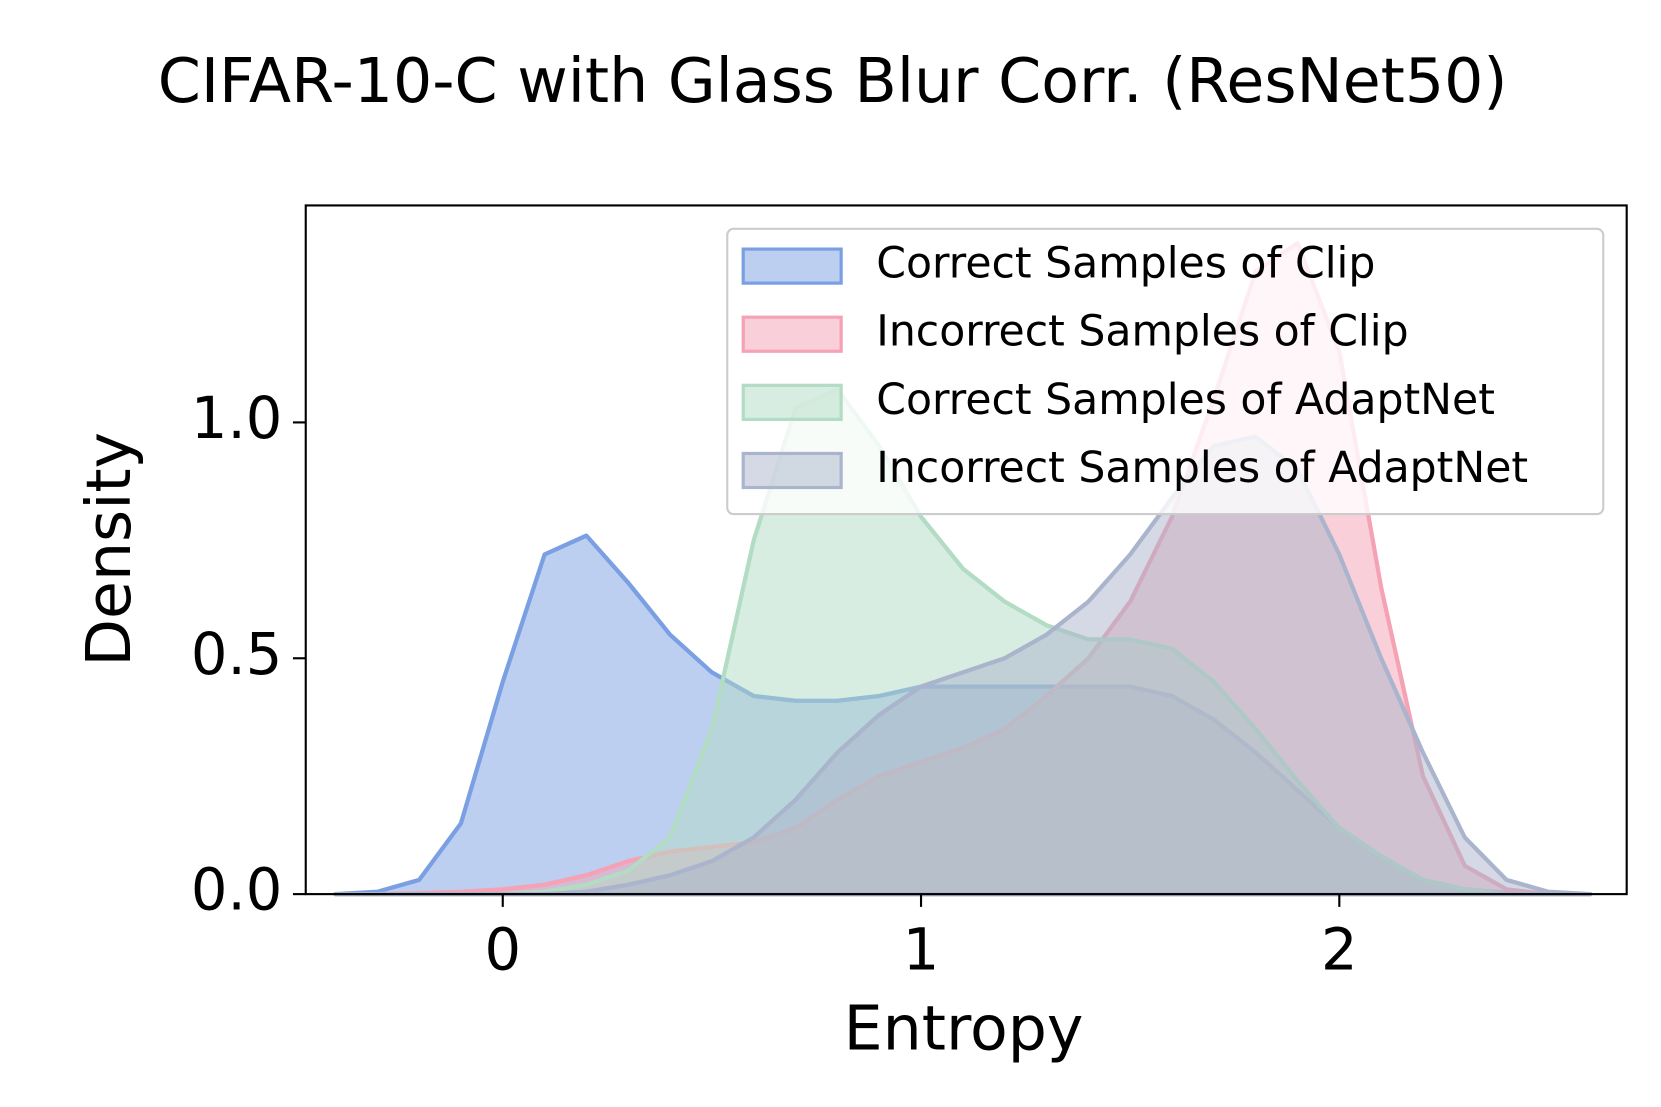 Image resolution: width=1661 pixels, height=1107 pixels. I want to click on y-tick-label: 1.0, so click(236, 418).